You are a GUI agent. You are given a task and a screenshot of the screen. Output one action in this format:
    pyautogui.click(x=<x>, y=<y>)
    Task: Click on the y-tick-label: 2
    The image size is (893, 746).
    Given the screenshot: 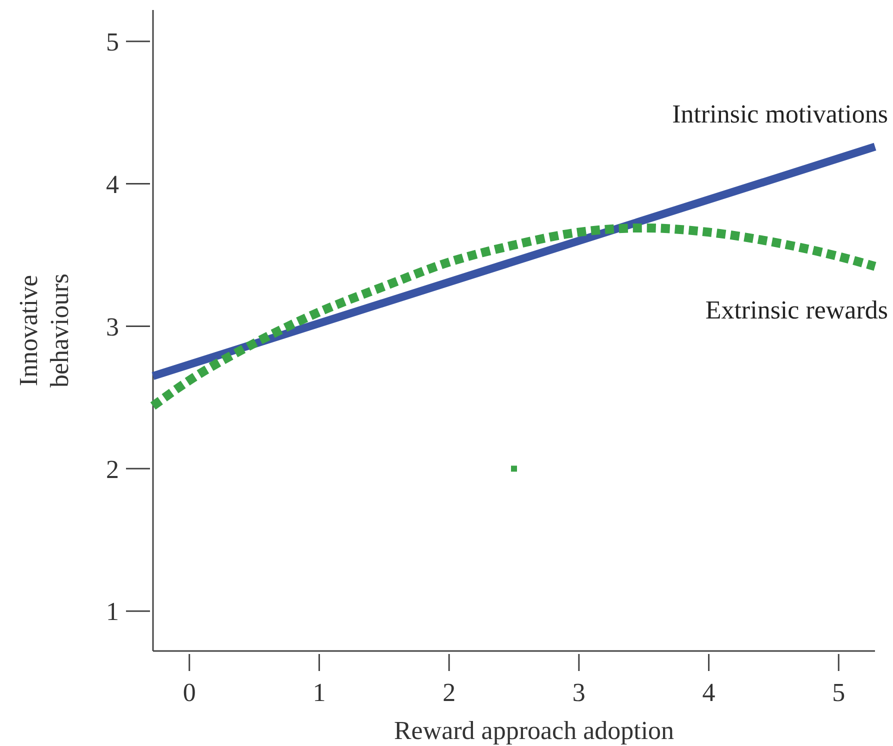 What is the action you would take?
    pyautogui.click(x=112, y=469)
    